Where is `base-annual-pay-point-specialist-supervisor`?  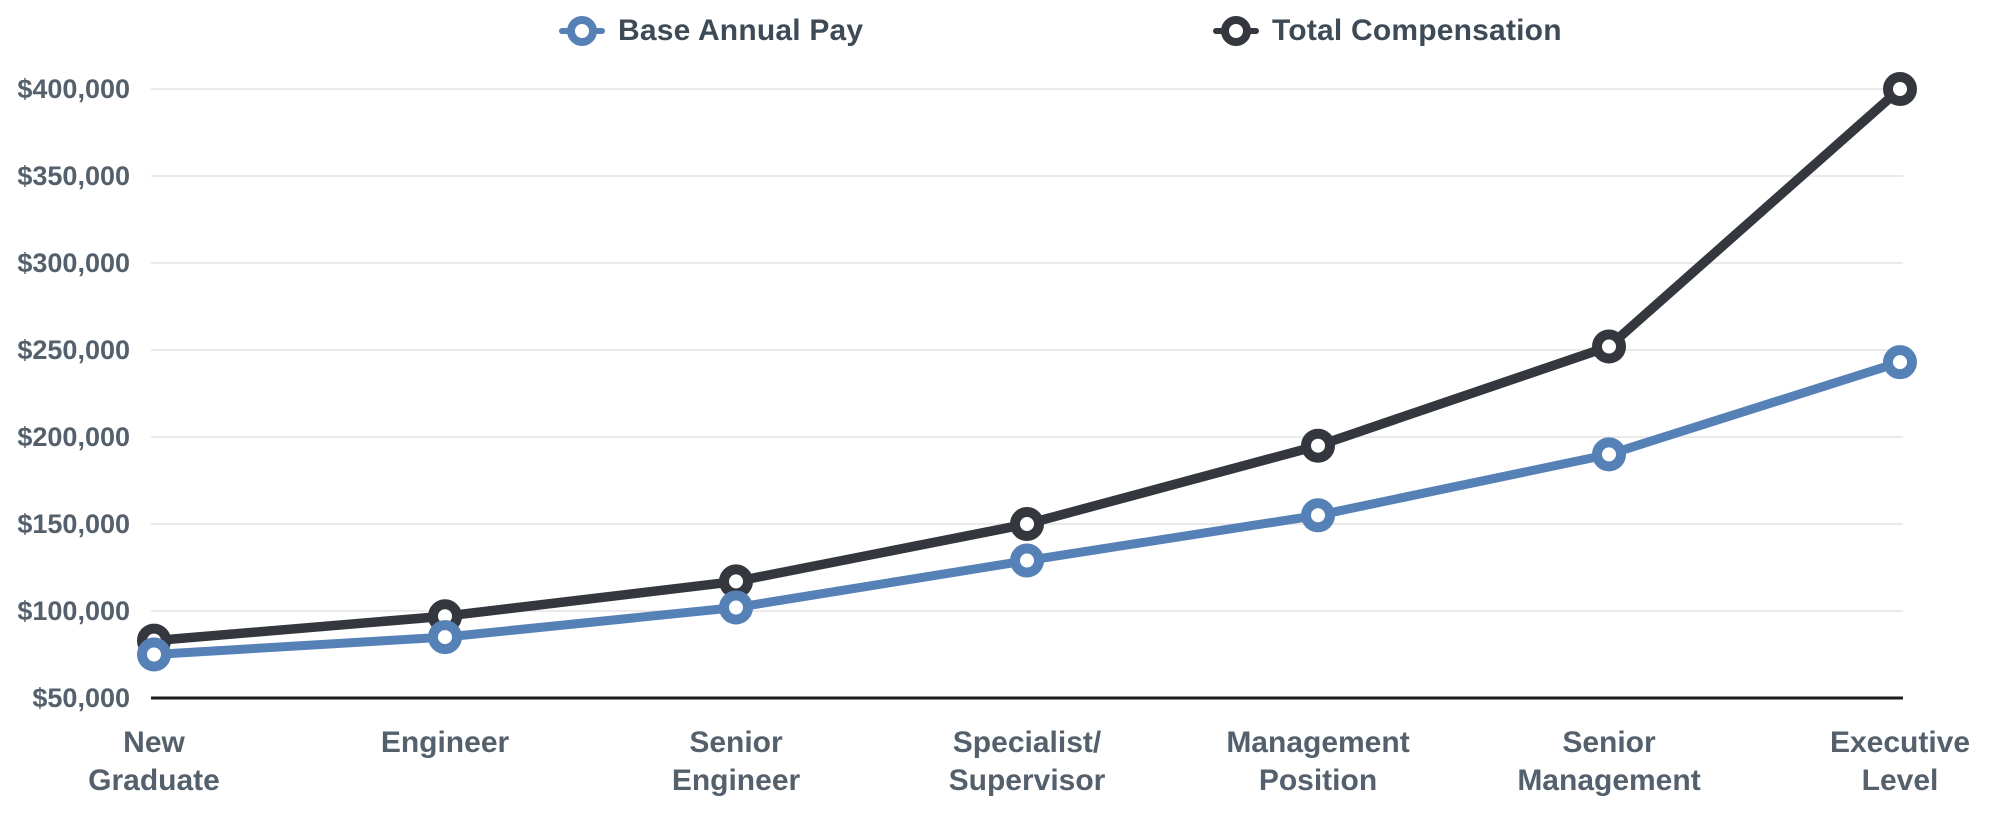 base-annual-pay-point-specialist-supervisor is located at coordinates (1027, 560).